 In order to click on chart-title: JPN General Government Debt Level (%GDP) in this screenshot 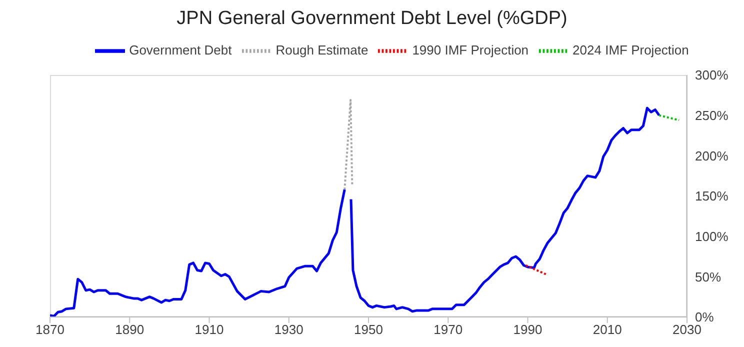, I will do `click(372, 19)`.